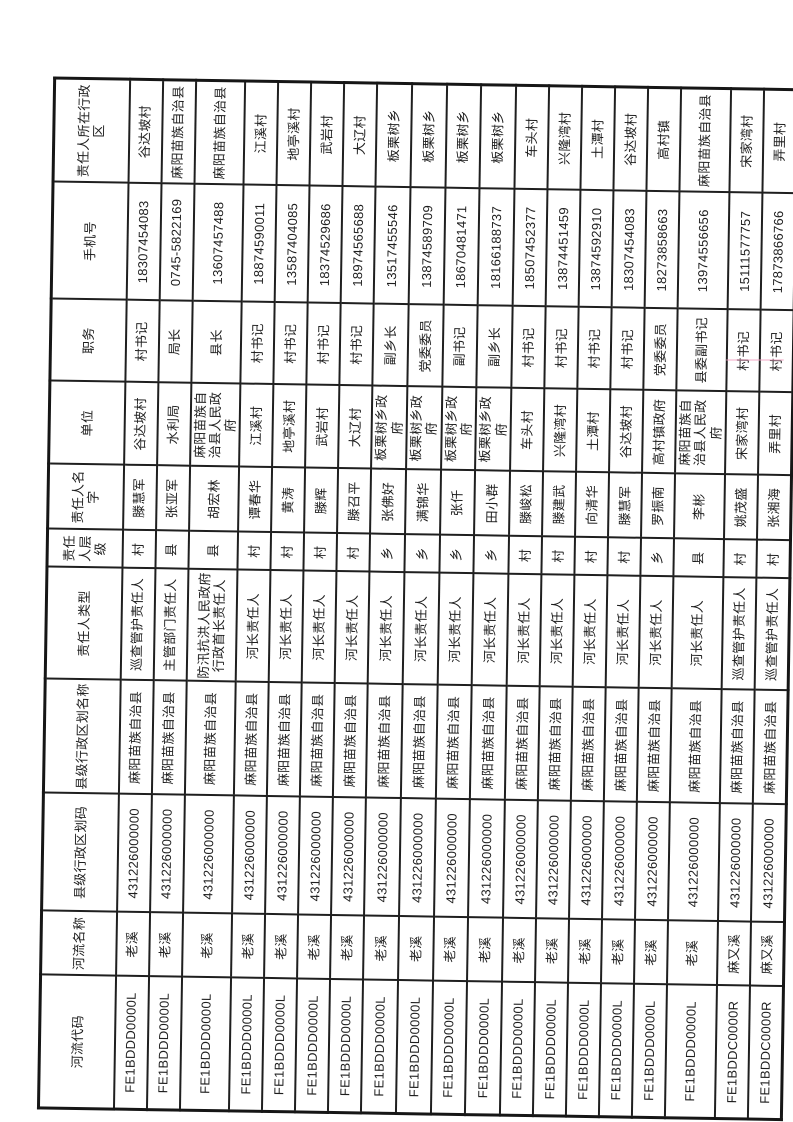 This screenshot has width=793, height=1122. What do you see at coordinates (742, 433) in the screenshot?
I see `cell-unit: 宋家湾村` at bounding box center [742, 433].